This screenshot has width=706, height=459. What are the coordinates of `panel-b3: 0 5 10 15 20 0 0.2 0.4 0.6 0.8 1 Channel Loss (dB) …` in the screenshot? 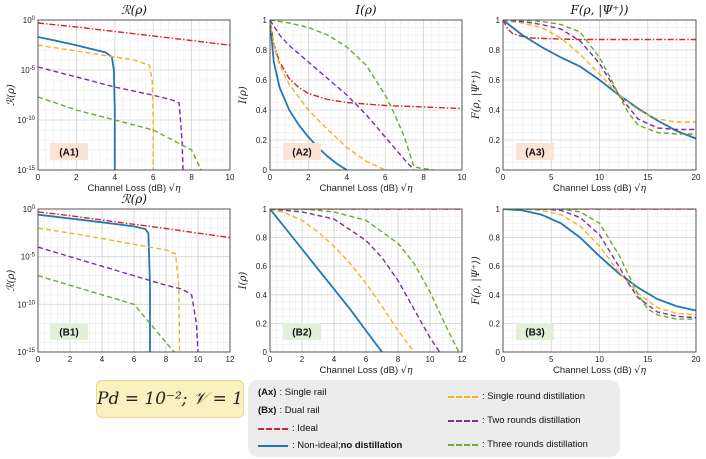 It's located at (586, 290).